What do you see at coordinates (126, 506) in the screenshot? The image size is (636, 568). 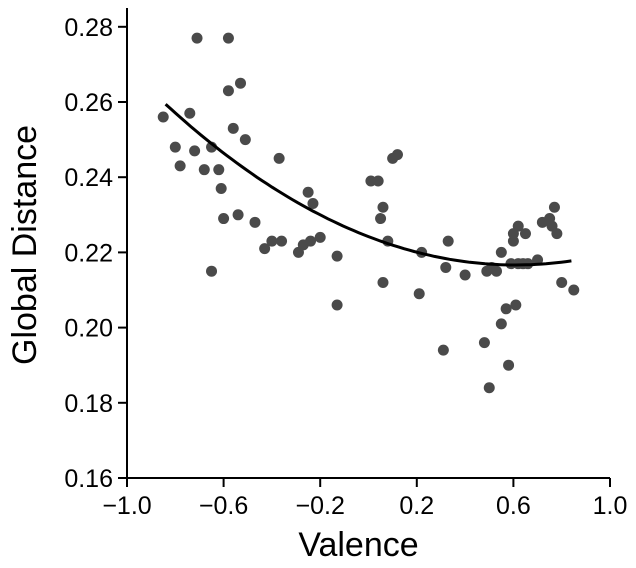 I see `x-tick-label: −1.0` at bounding box center [126, 506].